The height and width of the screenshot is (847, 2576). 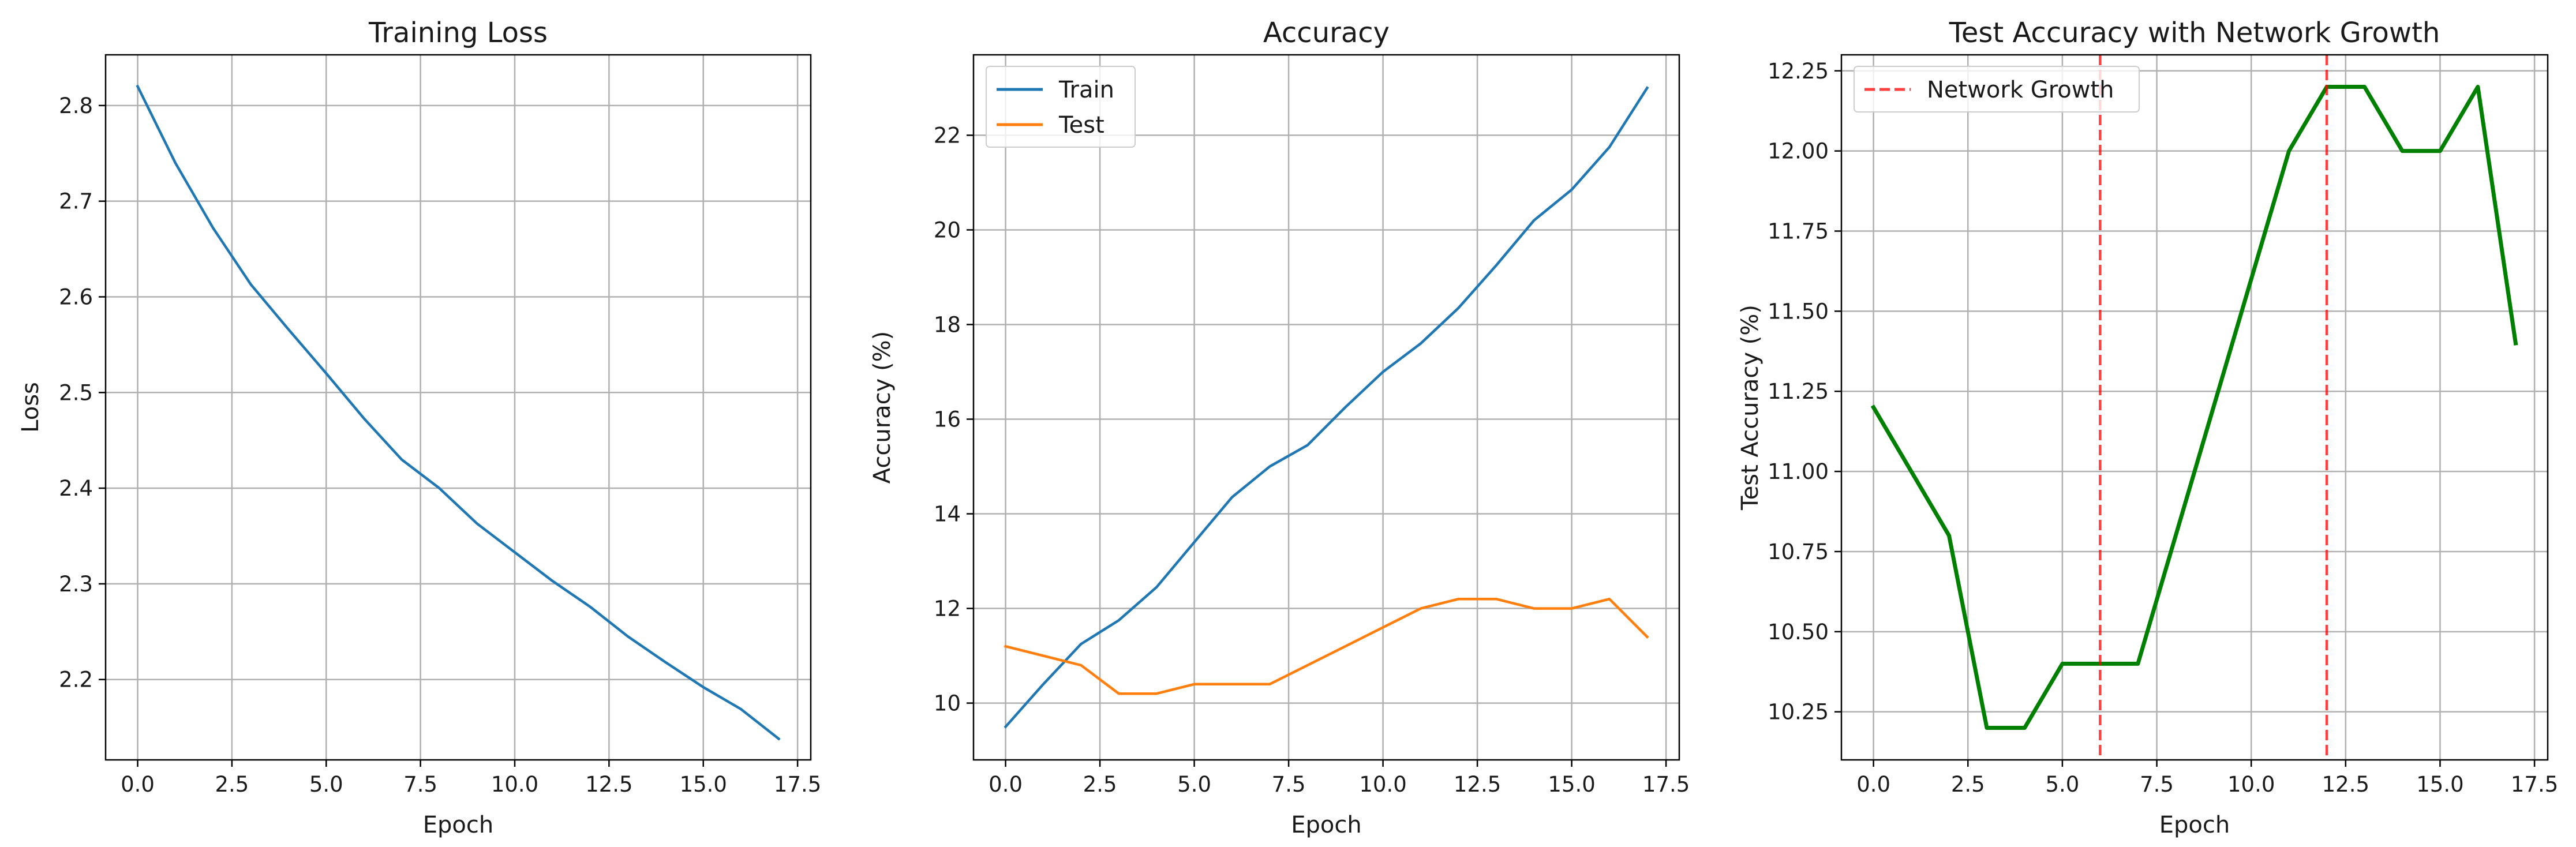 What do you see at coordinates (947, 514) in the screenshot?
I see `y-tick-label: 14` at bounding box center [947, 514].